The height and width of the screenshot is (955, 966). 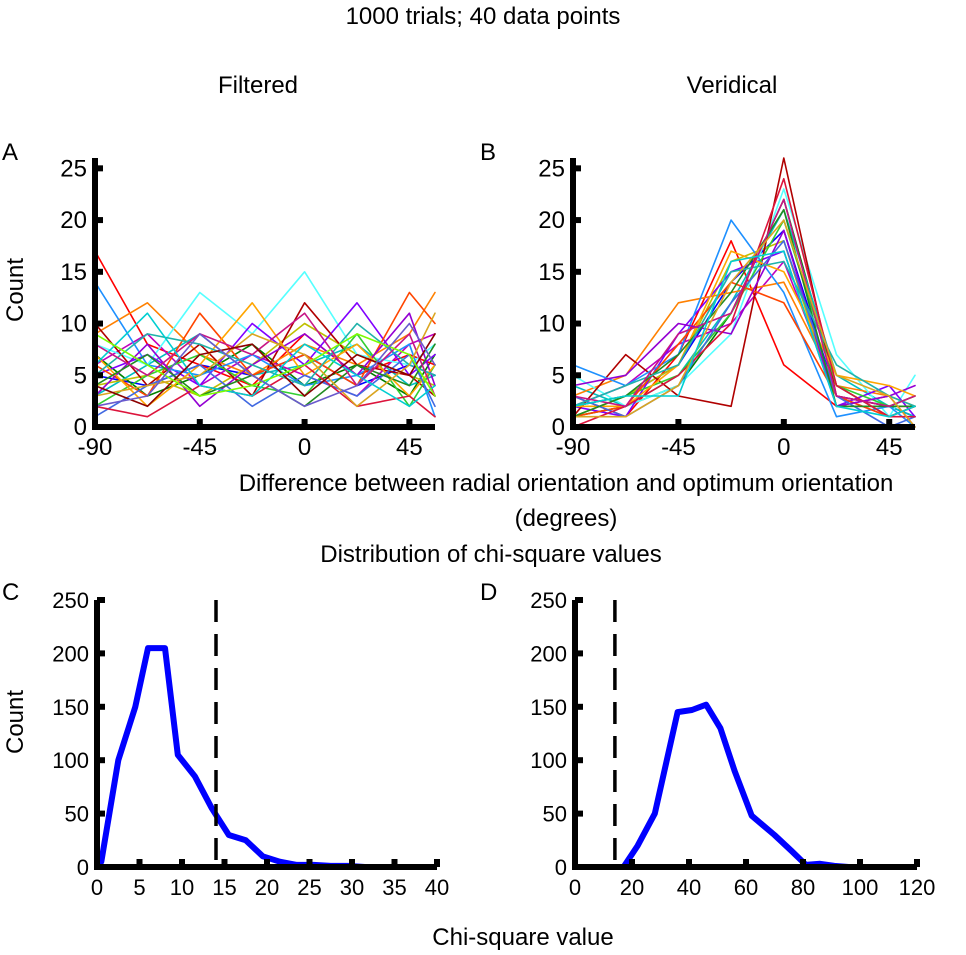 What do you see at coordinates (860, 887) in the screenshot?
I see `x-tick-label: 100` at bounding box center [860, 887].